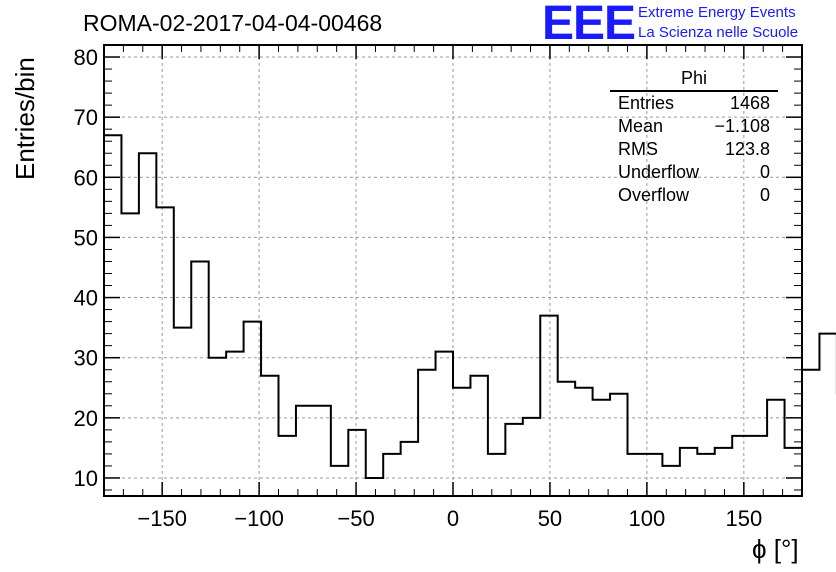  What do you see at coordinates (589, 25) in the screenshot?
I see `eee-logo: EEE` at bounding box center [589, 25].